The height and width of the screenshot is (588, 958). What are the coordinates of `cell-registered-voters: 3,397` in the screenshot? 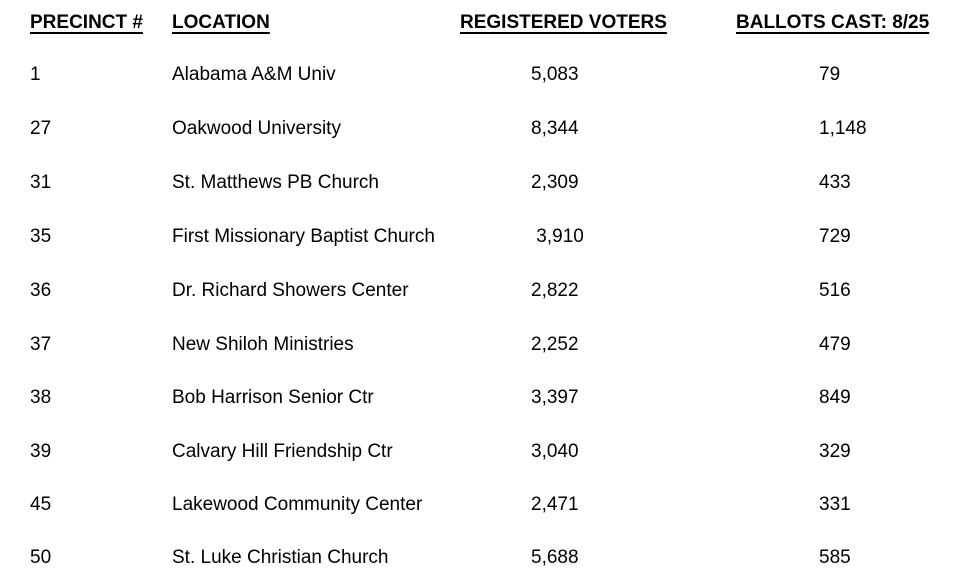 It's located at (555, 397).